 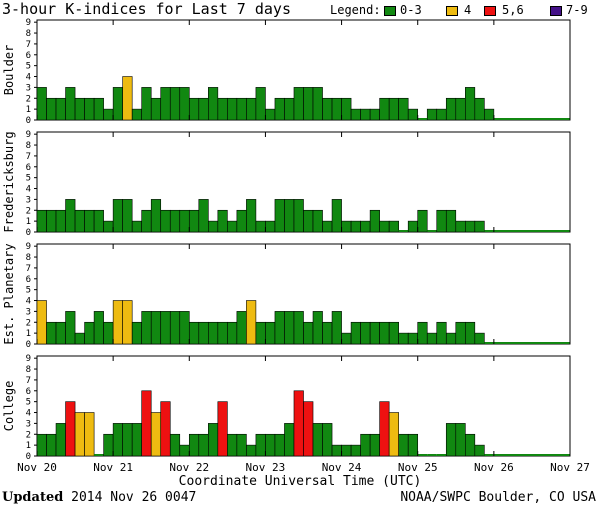 I want to click on x-tick-label: Nov 23, so click(x=266, y=467).